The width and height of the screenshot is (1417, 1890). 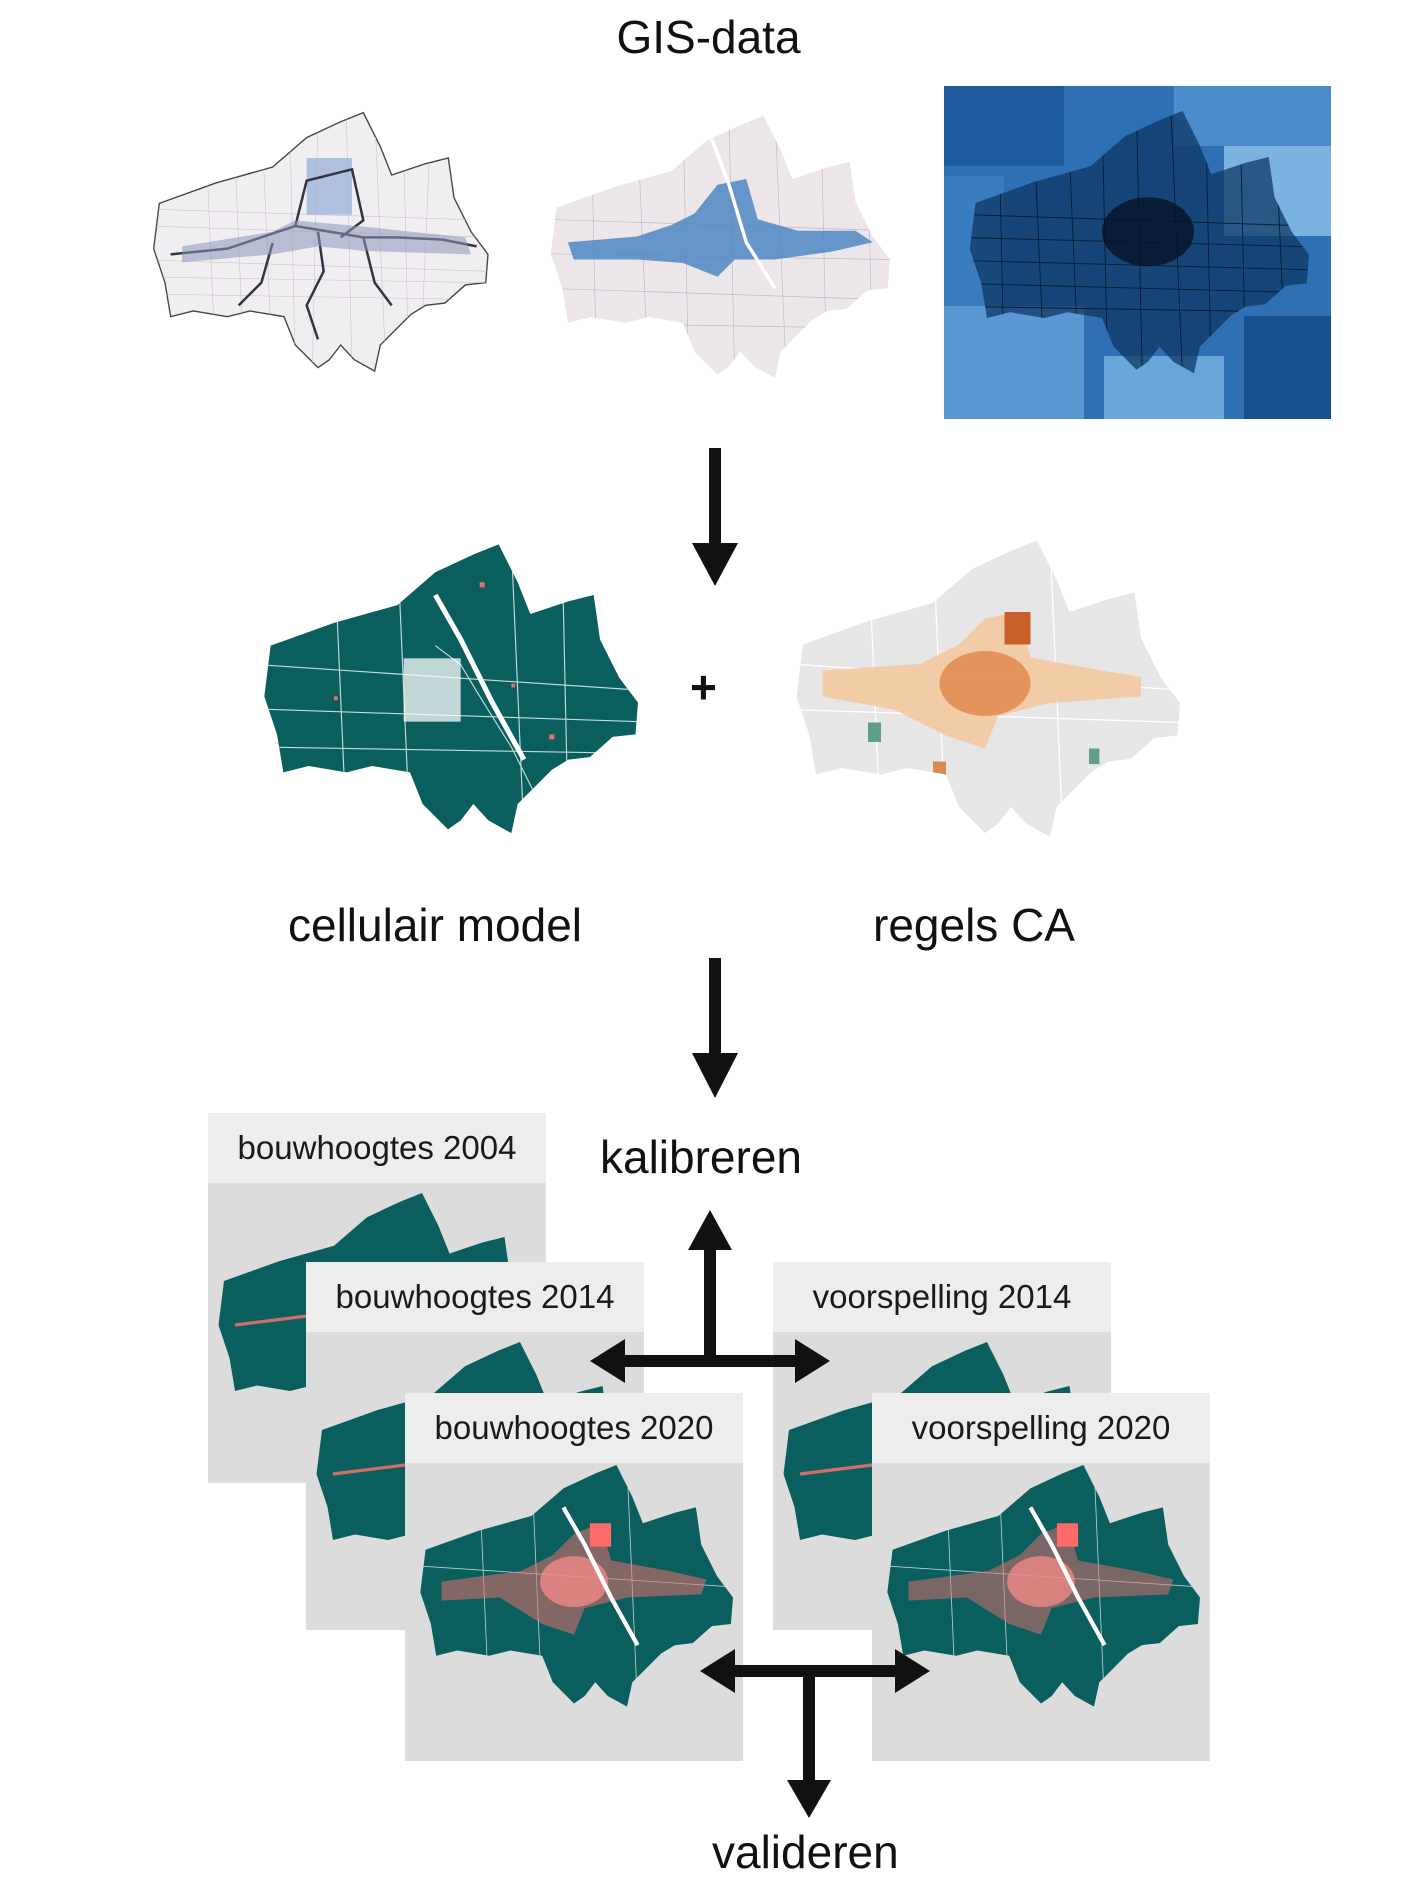 I want to click on height-map-2020, so click(x=576, y=1586).